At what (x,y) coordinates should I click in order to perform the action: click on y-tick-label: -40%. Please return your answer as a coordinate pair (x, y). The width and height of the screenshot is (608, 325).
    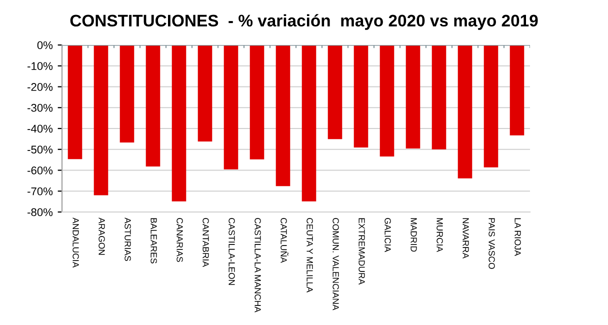
    Looking at the image, I should click on (40, 128).